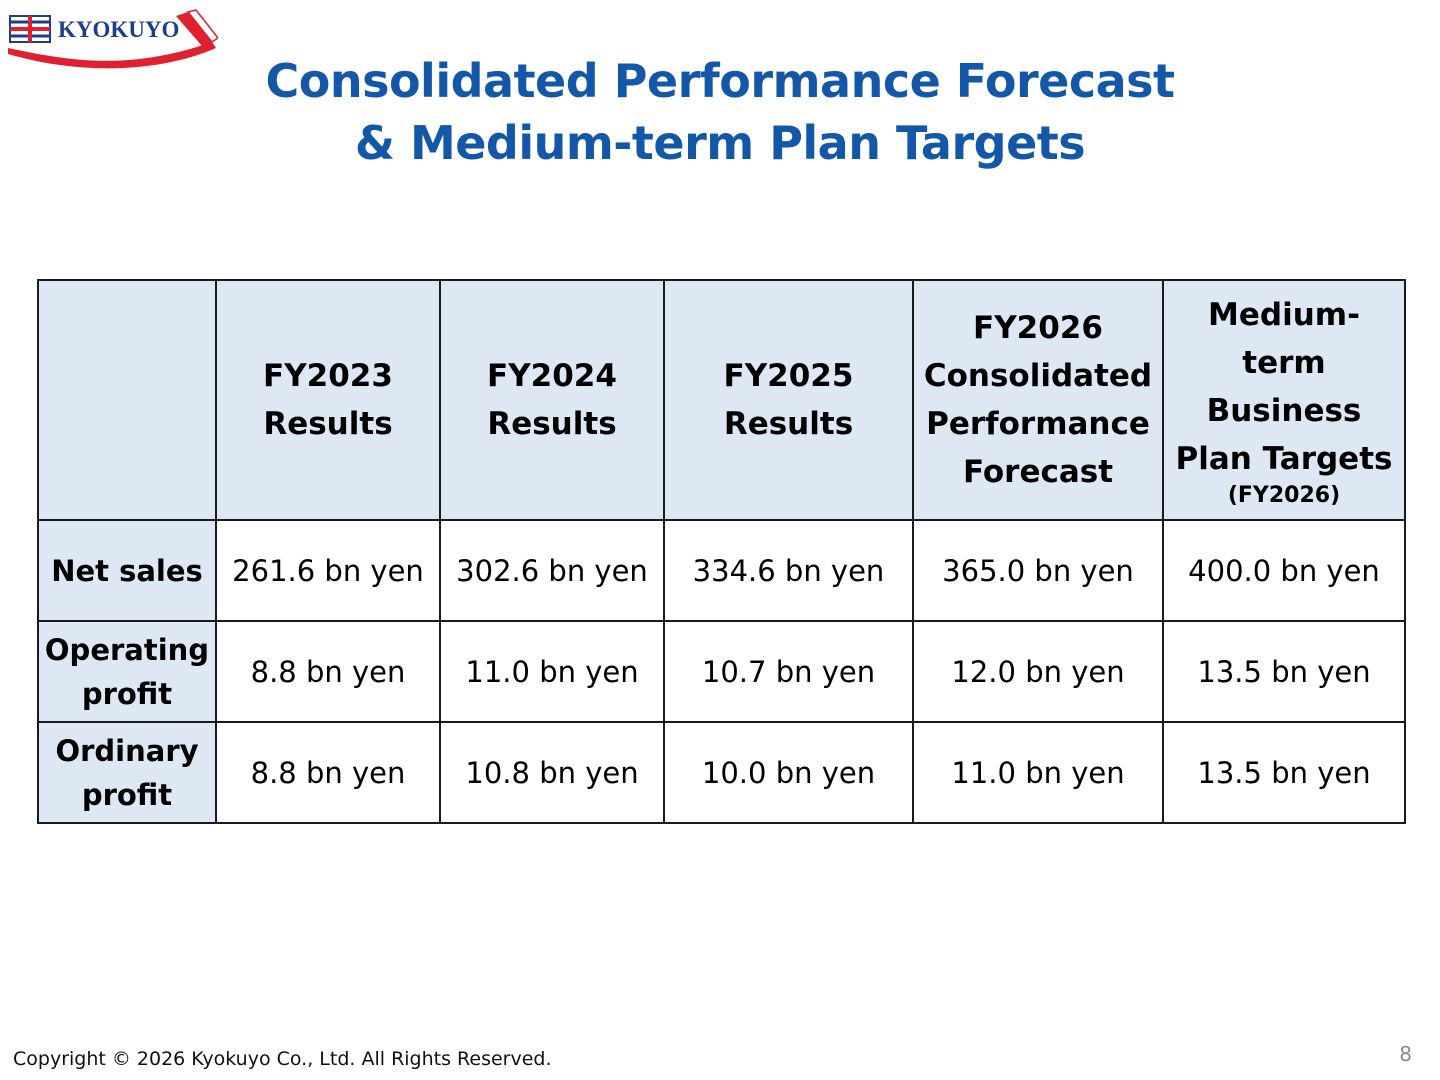  I want to click on slide-title-line-1: Consolidated Performance Forecast, so click(720, 81).